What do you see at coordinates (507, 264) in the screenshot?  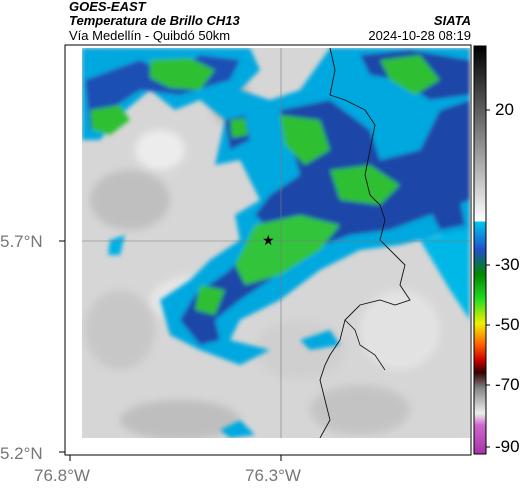 I see `colorbar-label-minus30: -30` at bounding box center [507, 264].